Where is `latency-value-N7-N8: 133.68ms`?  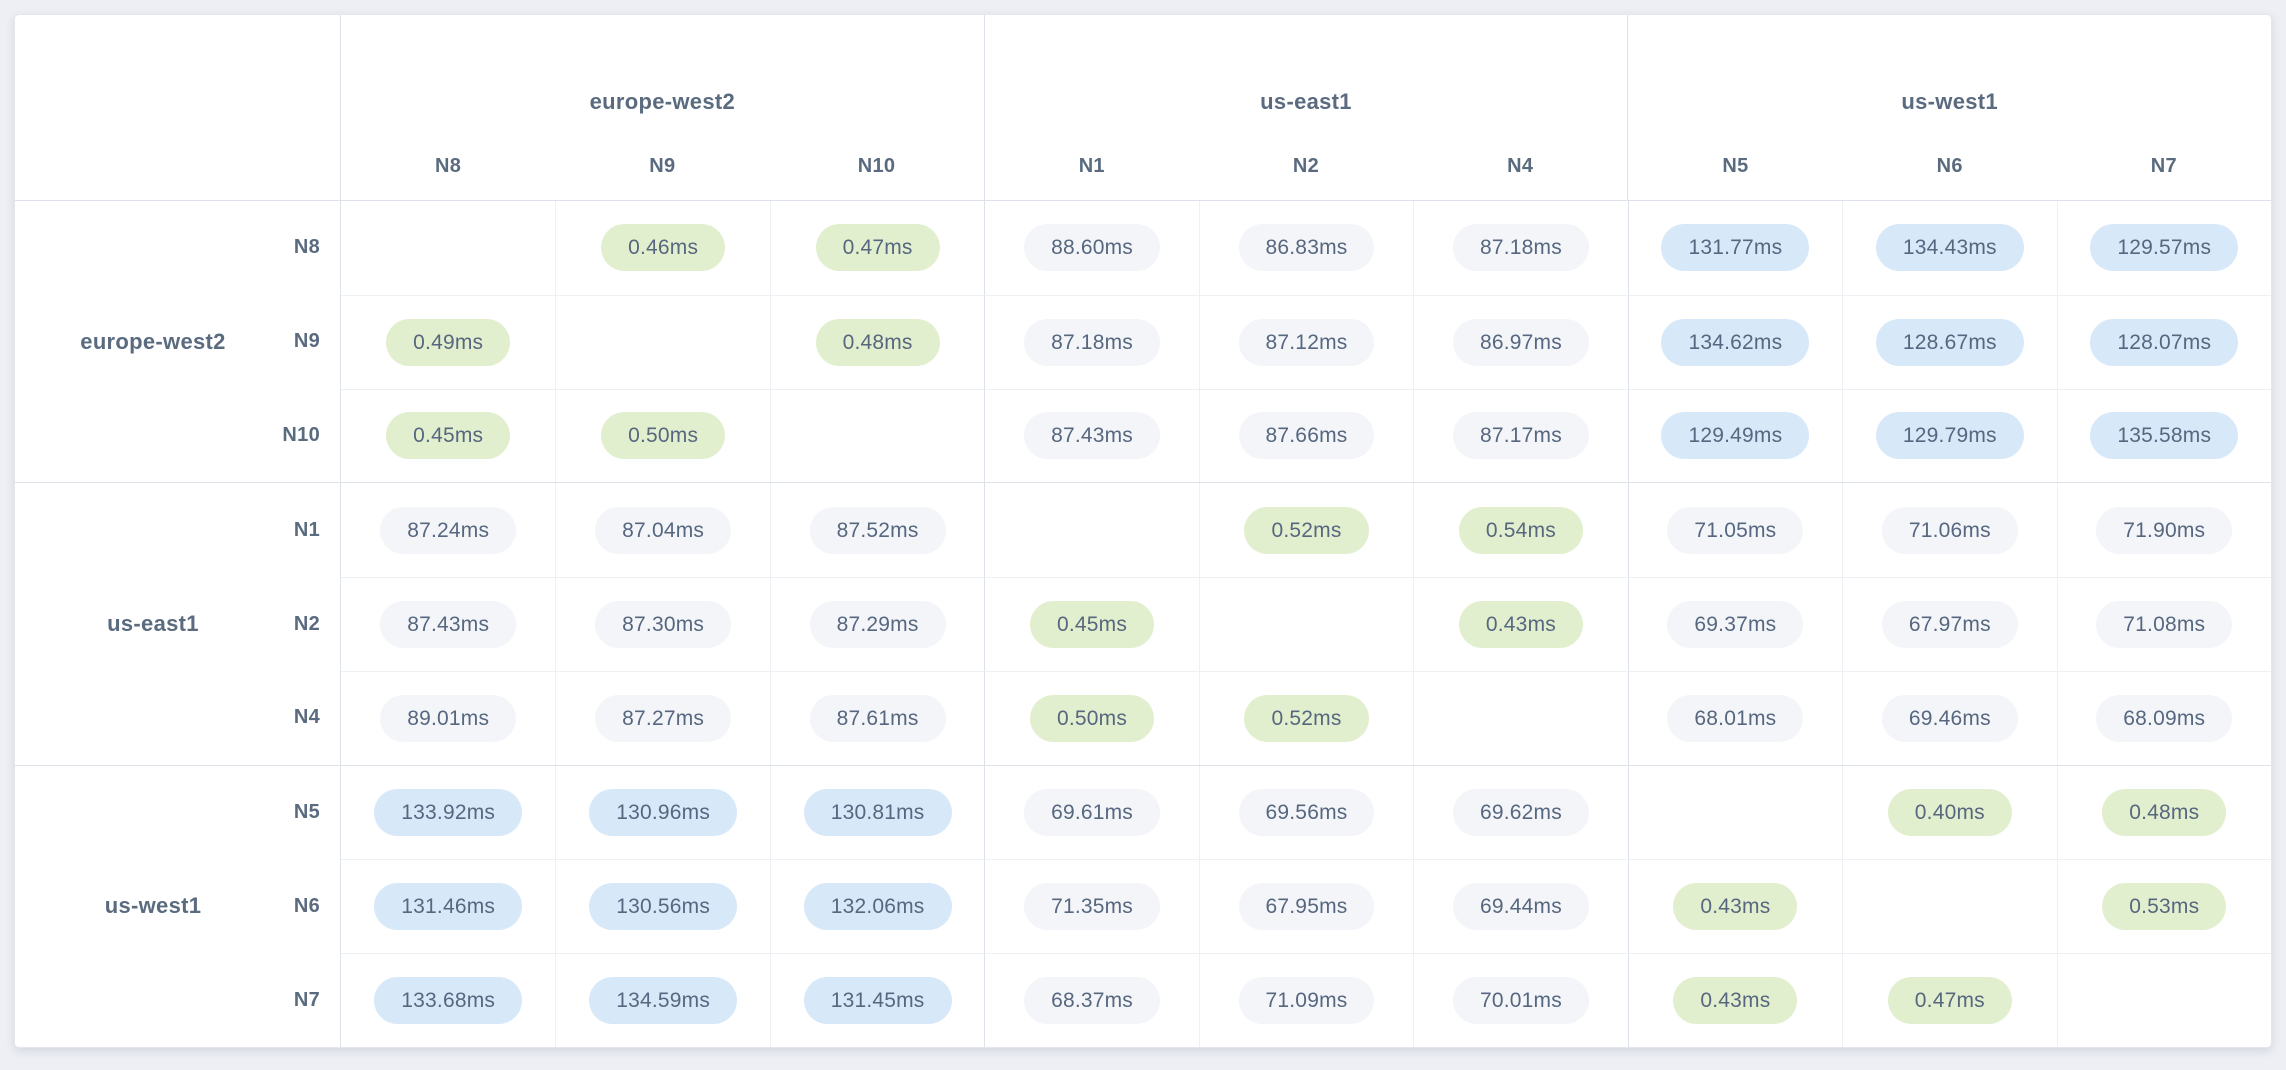 latency-value-N7-N8: 133.68ms is located at coordinates (448, 1001).